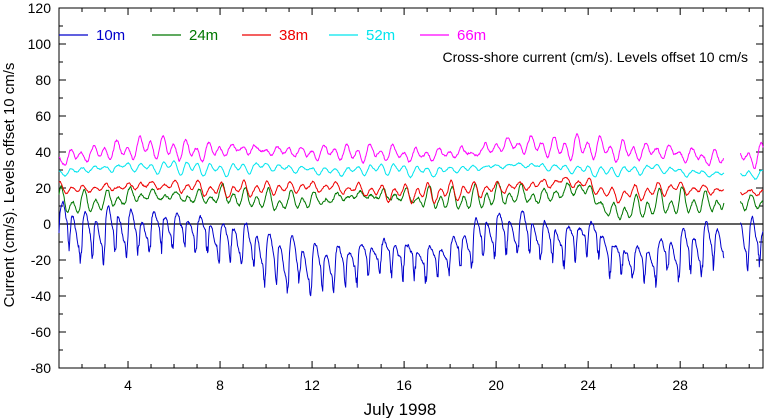 The height and width of the screenshot is (418, 765). I want to click on series-line-38m, so click(411, 190).